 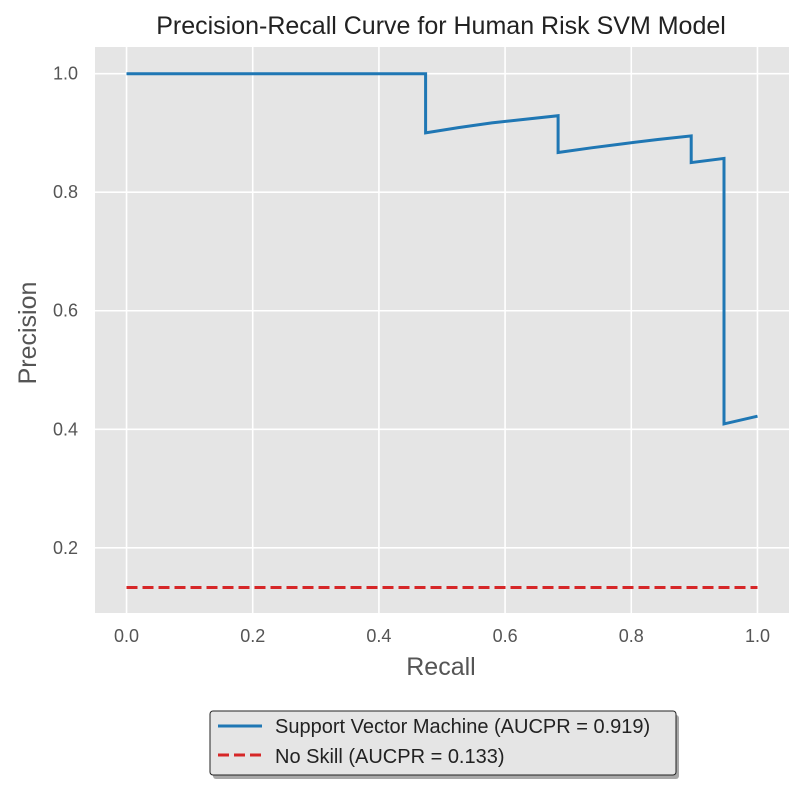 I want to click on x-tick-label: 0.4, so click(x=378, y=636).